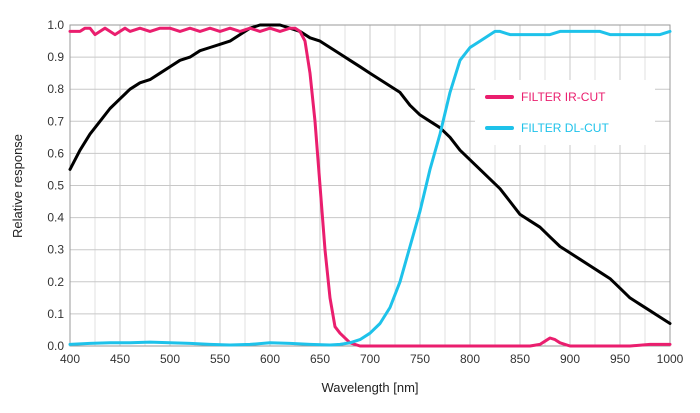  I want to click on x-tick-label: 550, so click(220, 359).